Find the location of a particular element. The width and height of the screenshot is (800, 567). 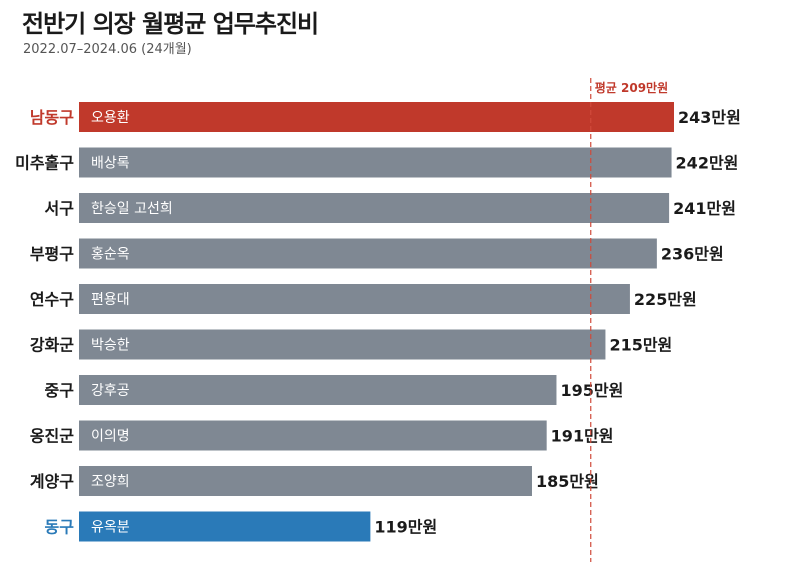

data-label: 243만원 is located at coordinates (709, 117).